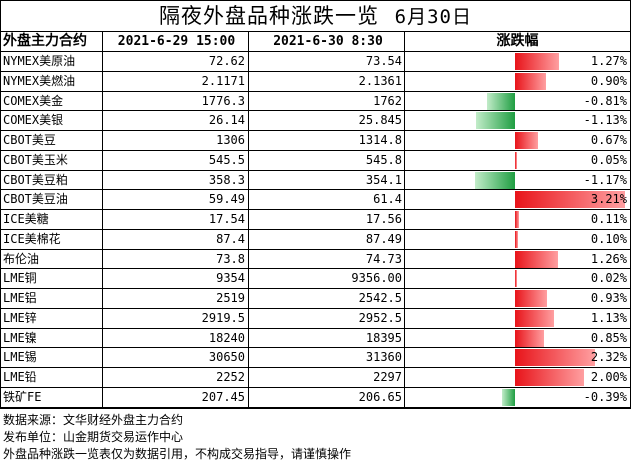 The width and height of the screenshot is (631, 465). I want to click on row-prev-value: 2.1171, so click(223, 81).